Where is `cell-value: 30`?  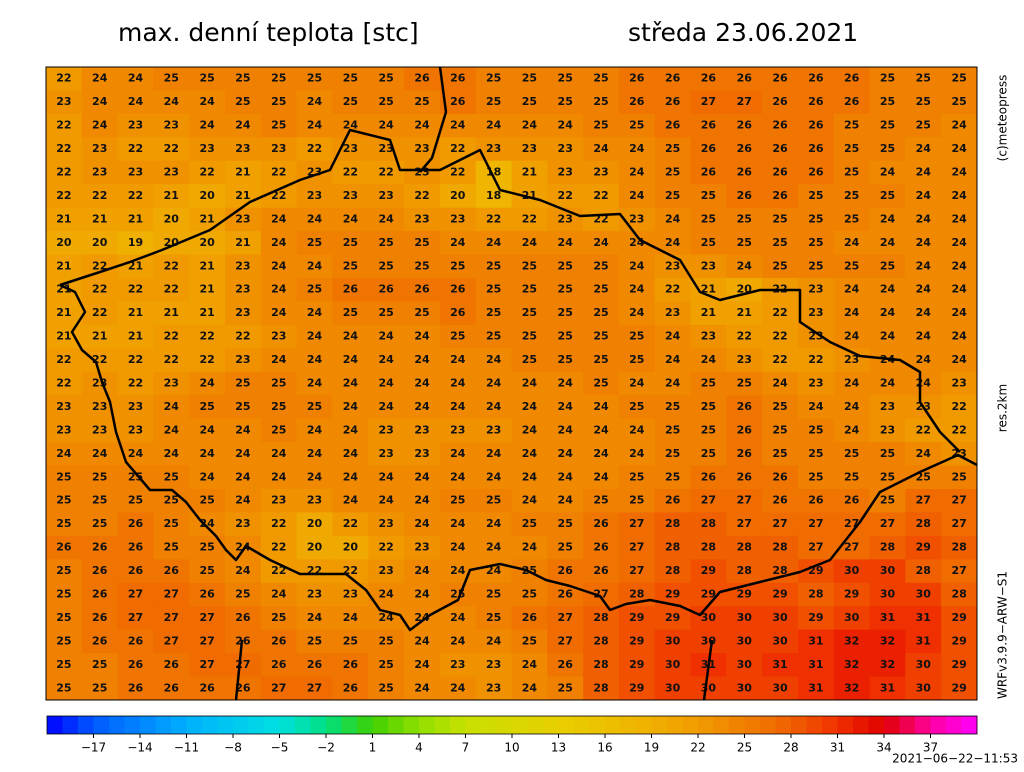 cell-value: 30 is located at coordinates (745, 617).